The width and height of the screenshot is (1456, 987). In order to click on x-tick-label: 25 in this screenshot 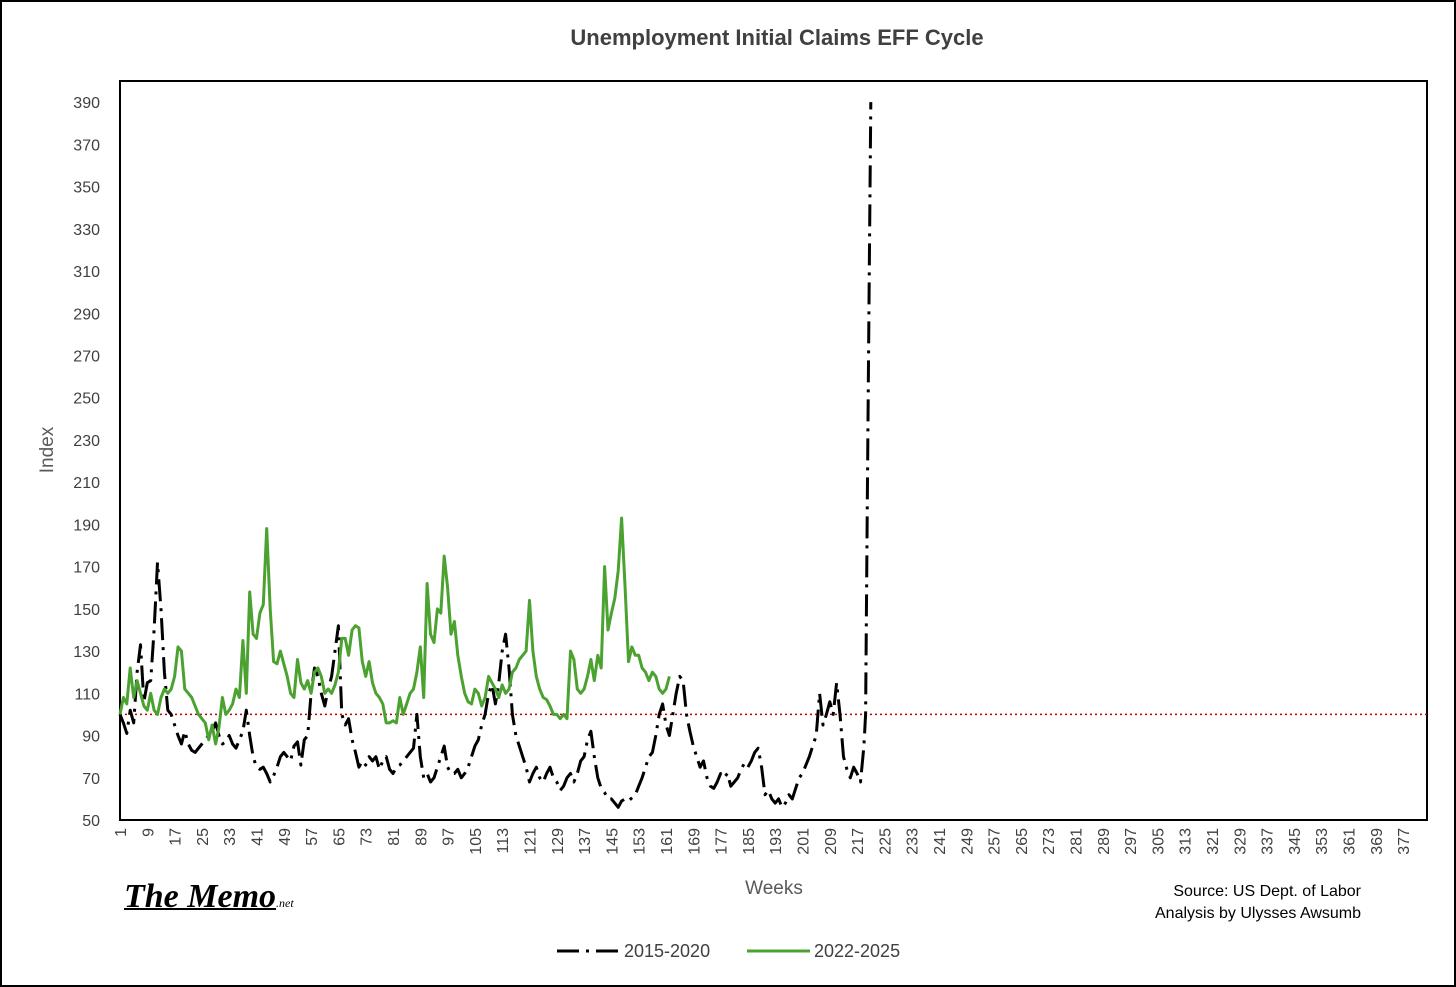, I will do `click(203, 837)`.